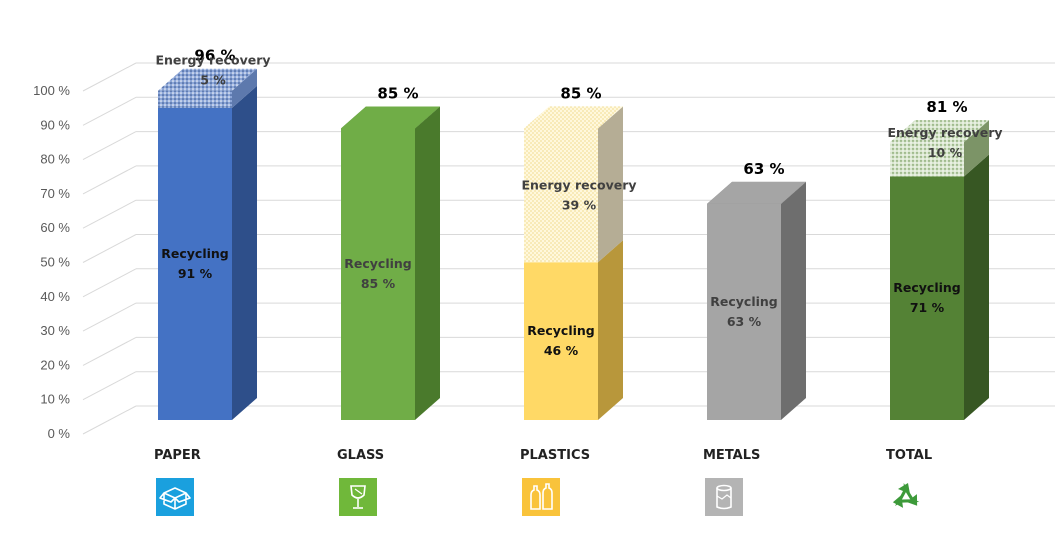 The image size is (1055, 537). Describe the element at coordinates (244, 253) in the screenshot. I see `recycling-bar-paper-side` at that location.